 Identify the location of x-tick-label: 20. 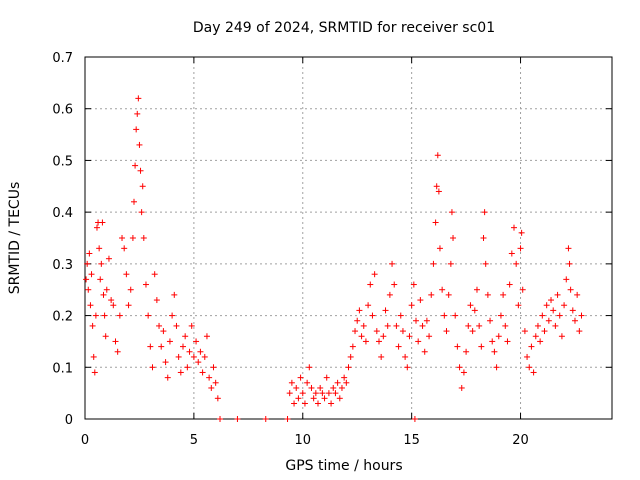
(520, 440).